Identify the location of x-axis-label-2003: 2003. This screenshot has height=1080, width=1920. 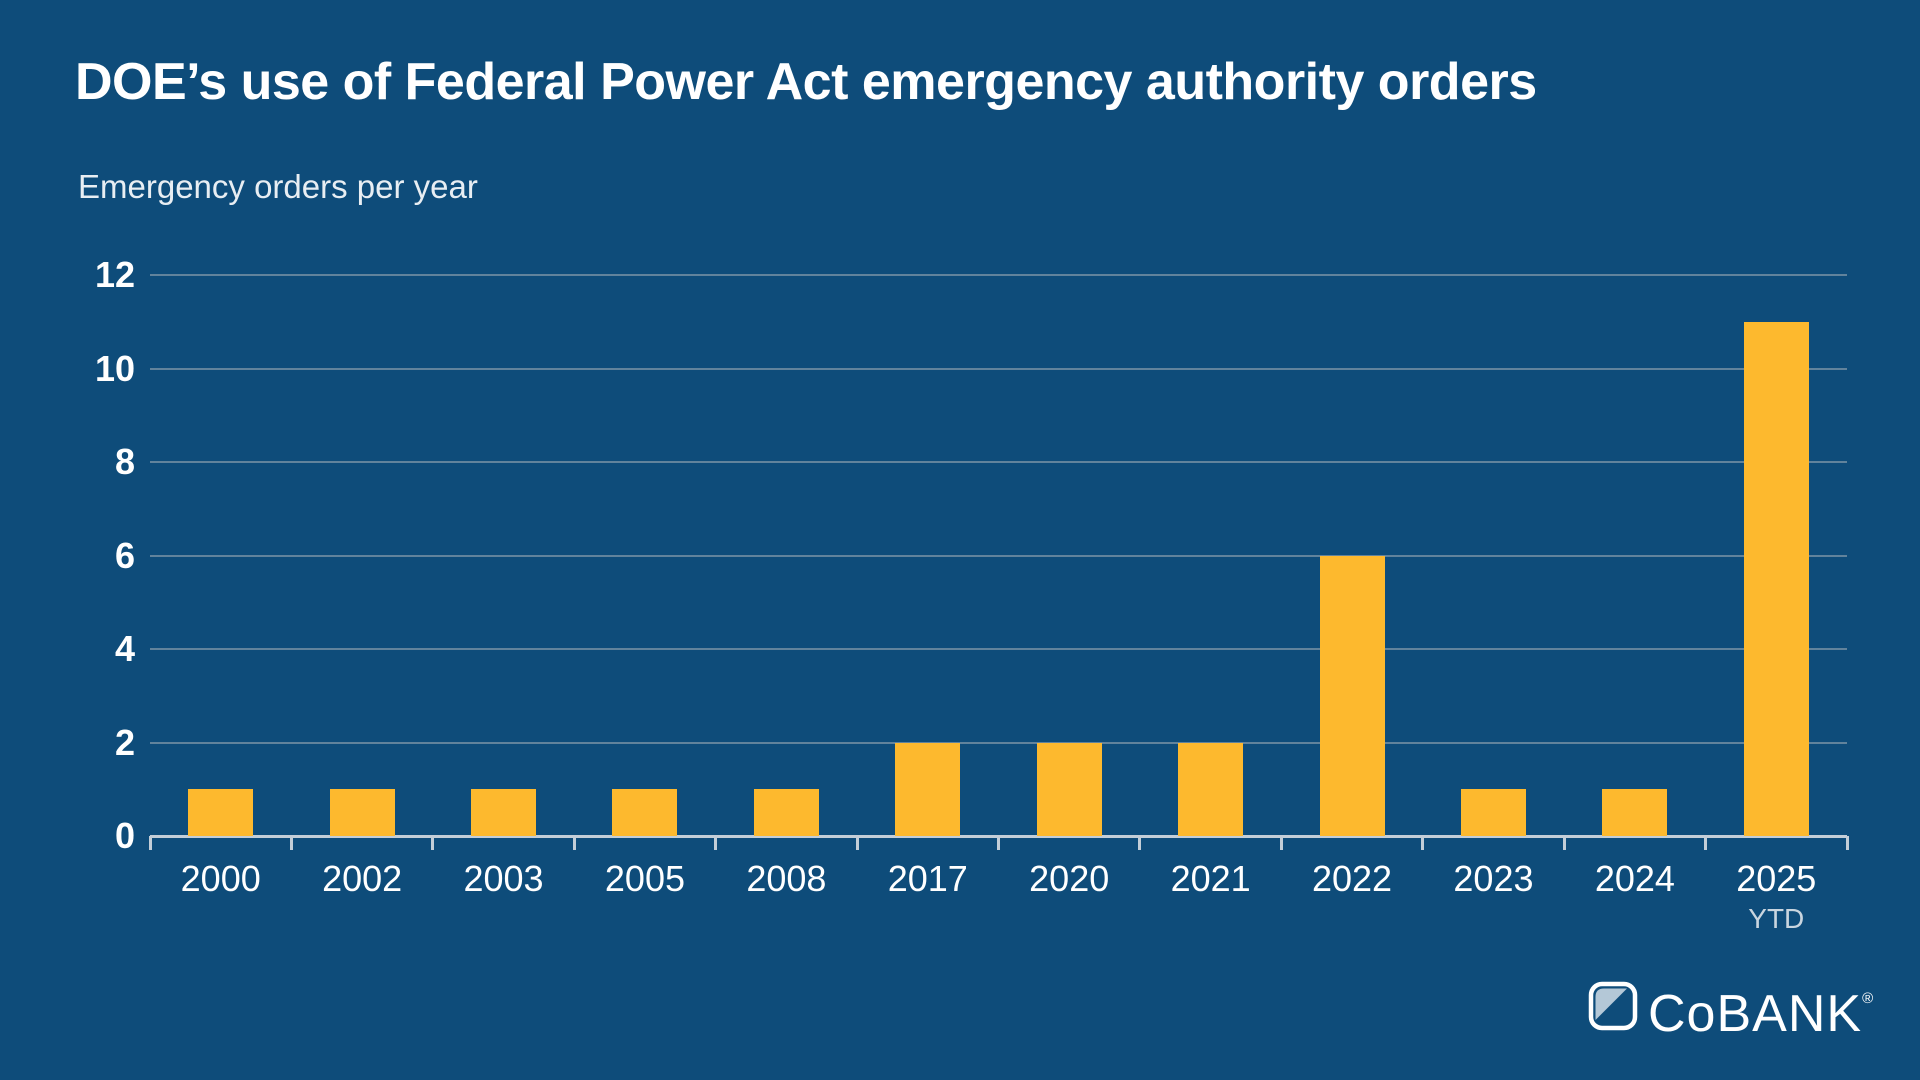
(503, 878).